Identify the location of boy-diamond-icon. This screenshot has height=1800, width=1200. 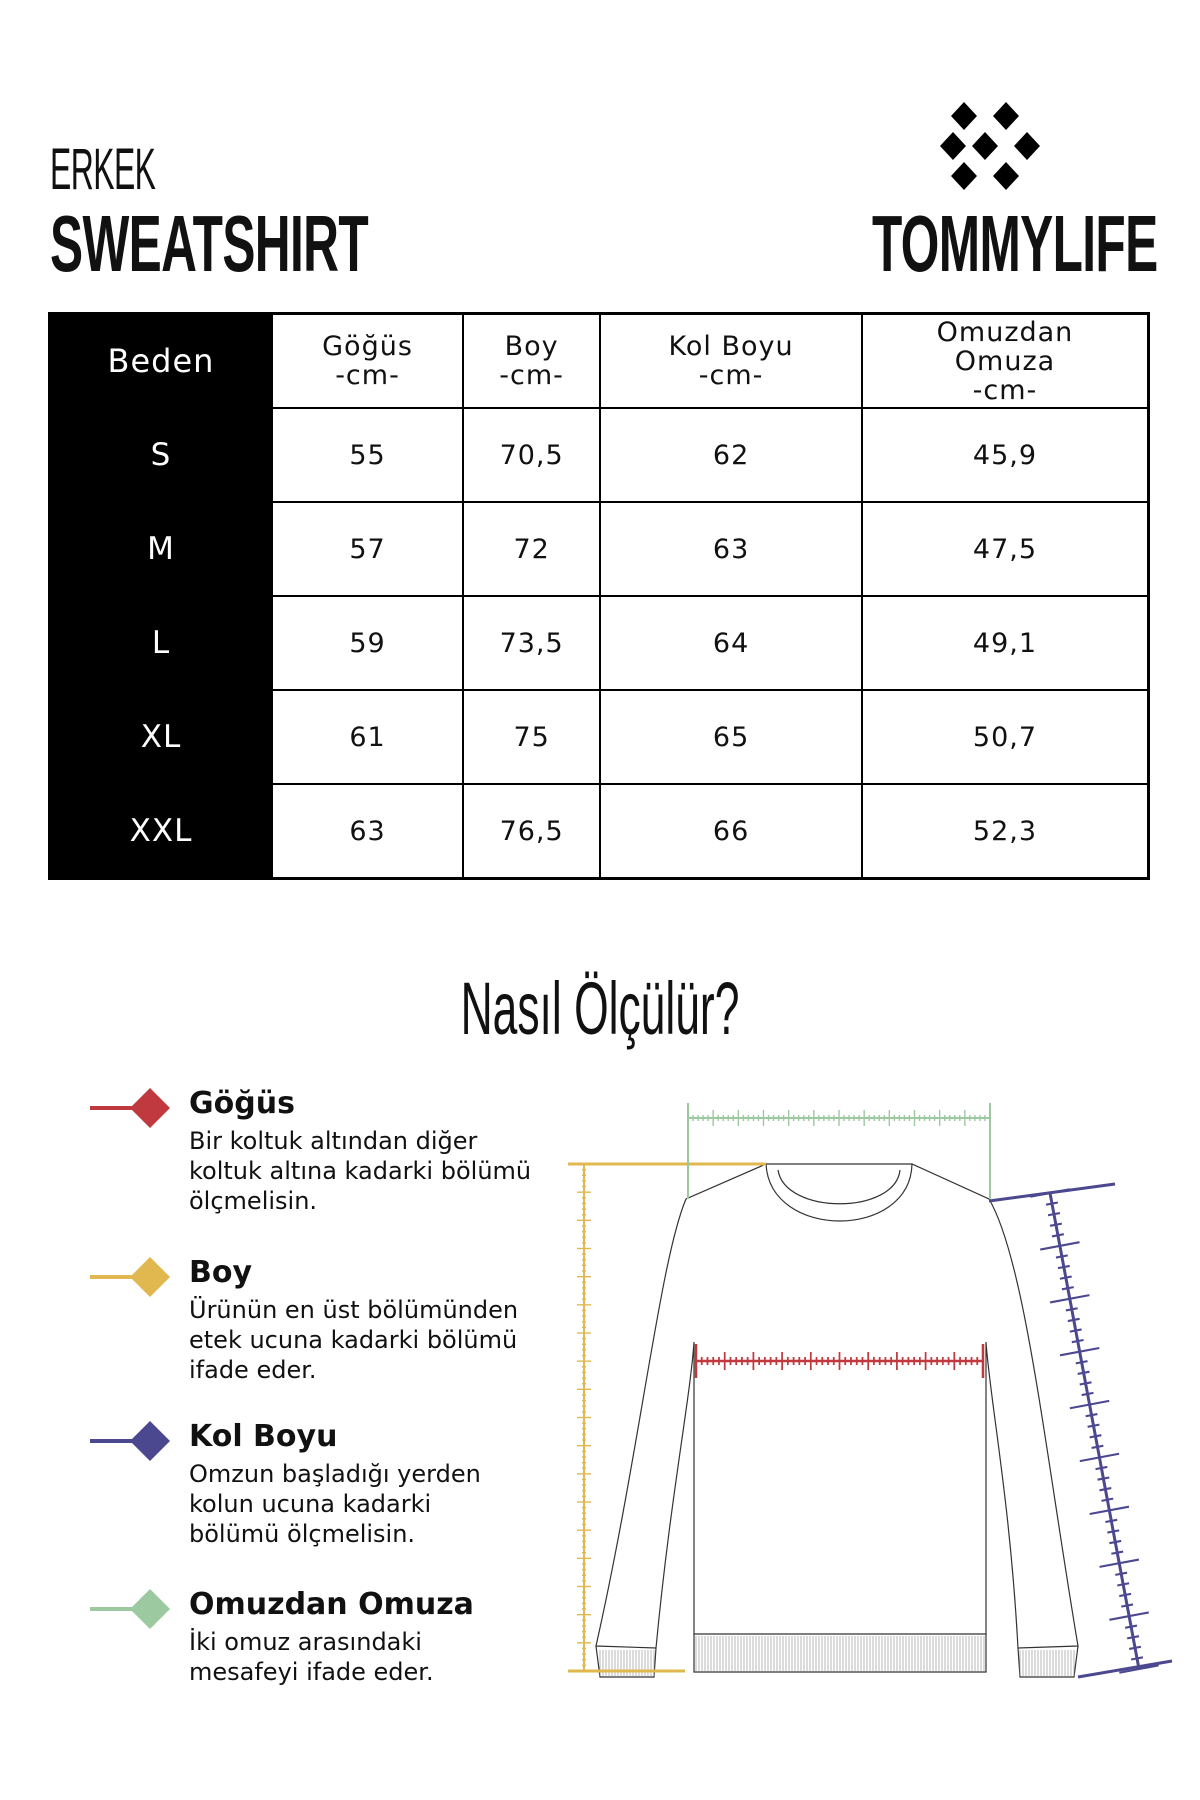
(130, 1277).